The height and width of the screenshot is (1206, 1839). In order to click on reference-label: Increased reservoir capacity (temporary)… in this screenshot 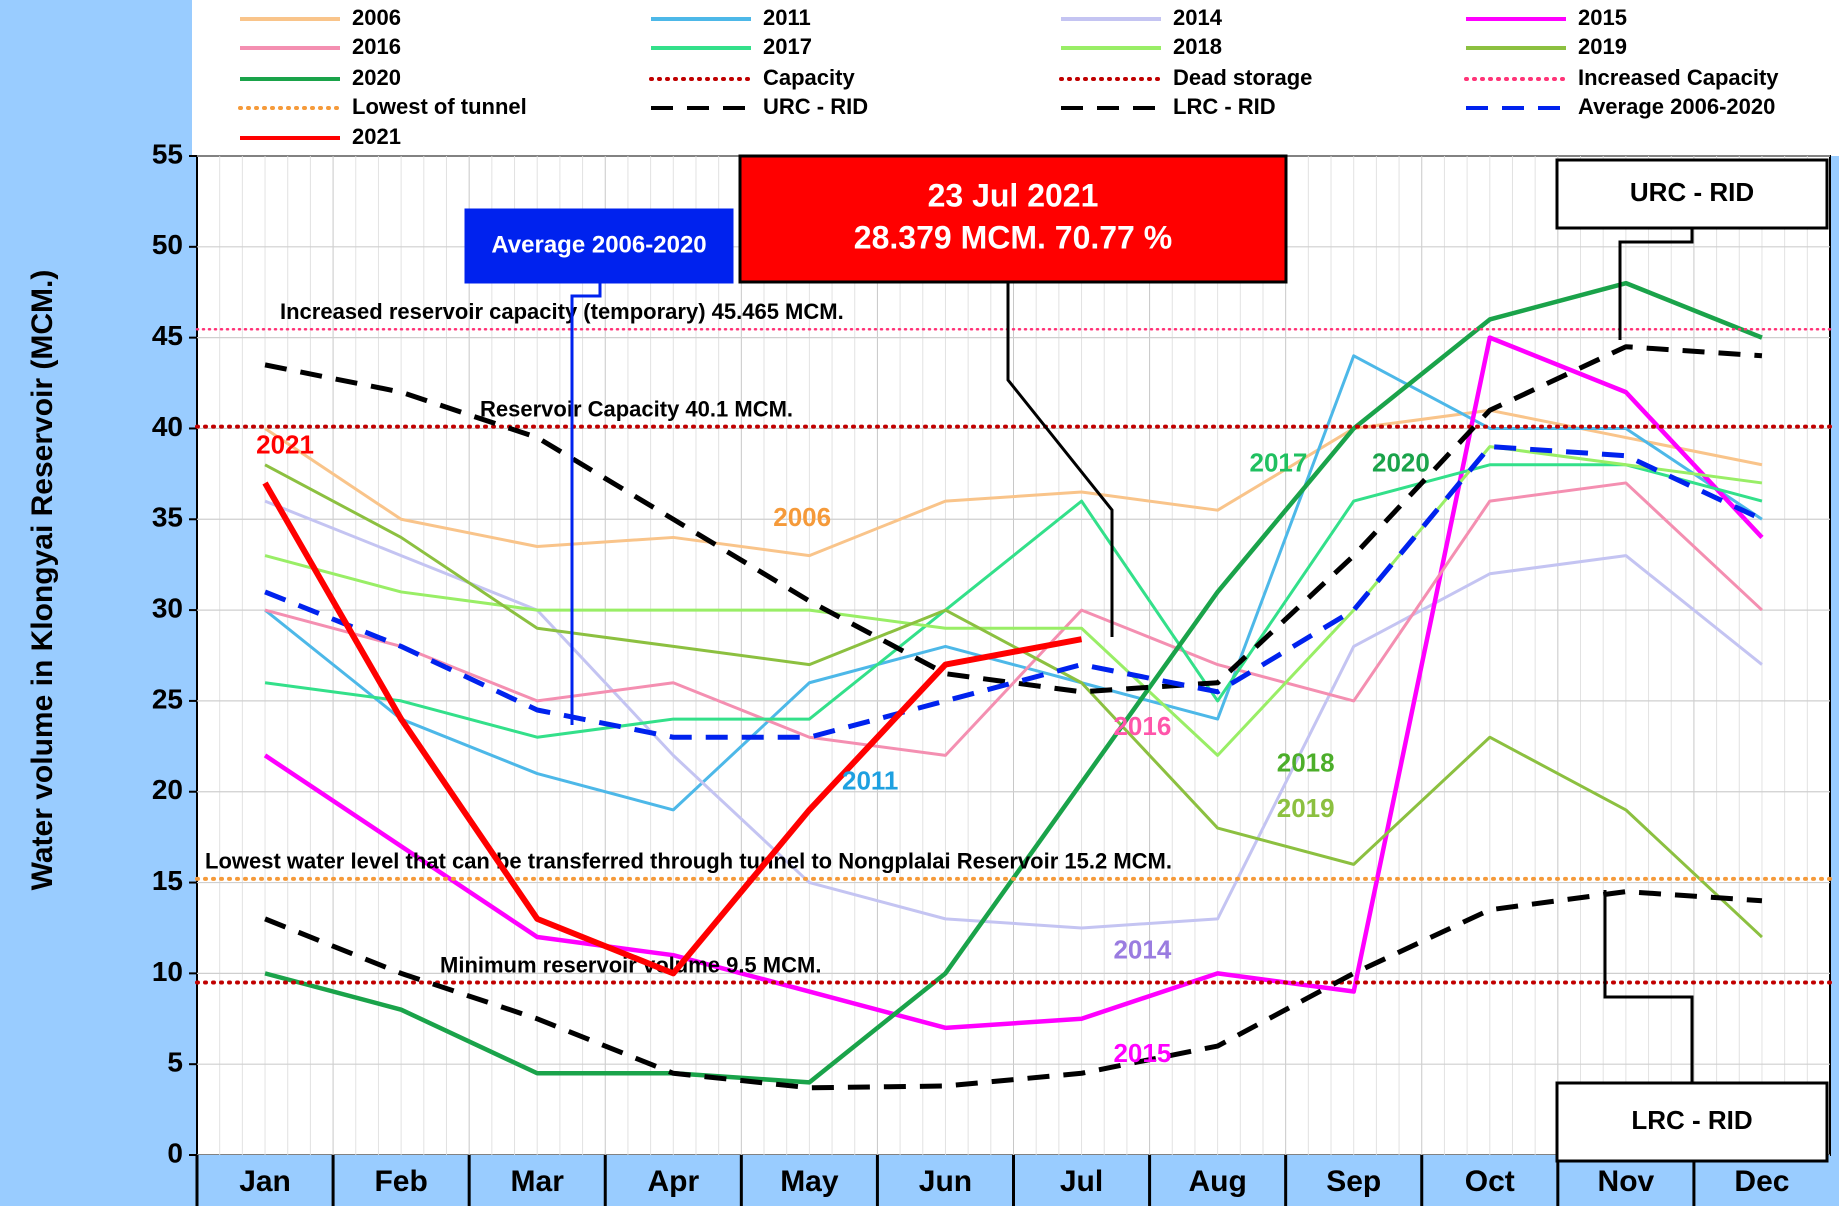, I will do `click(562, 311)`.